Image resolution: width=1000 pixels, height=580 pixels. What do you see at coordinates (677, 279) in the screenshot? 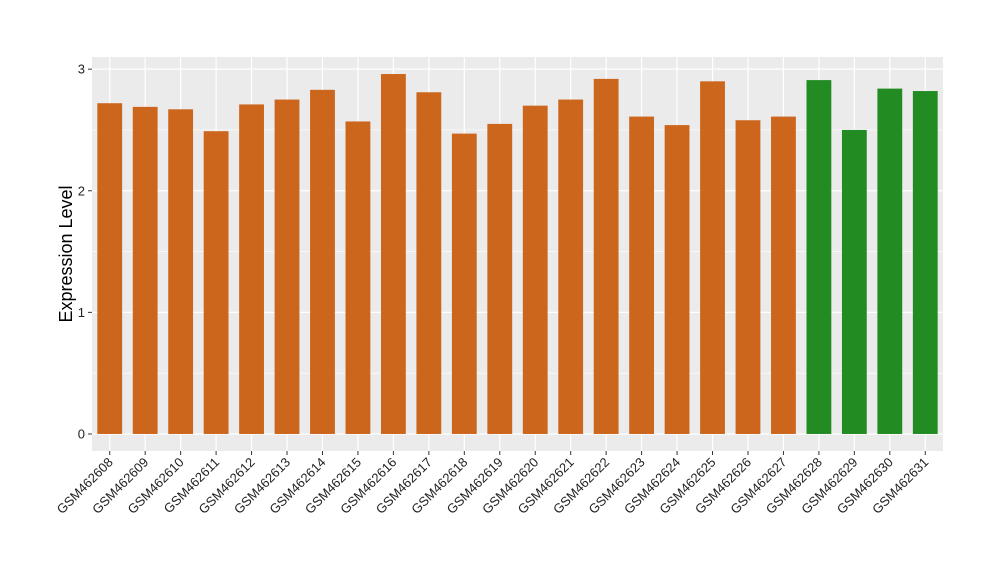
I see `bar-GSM462624` at bounding box center [677, 279].